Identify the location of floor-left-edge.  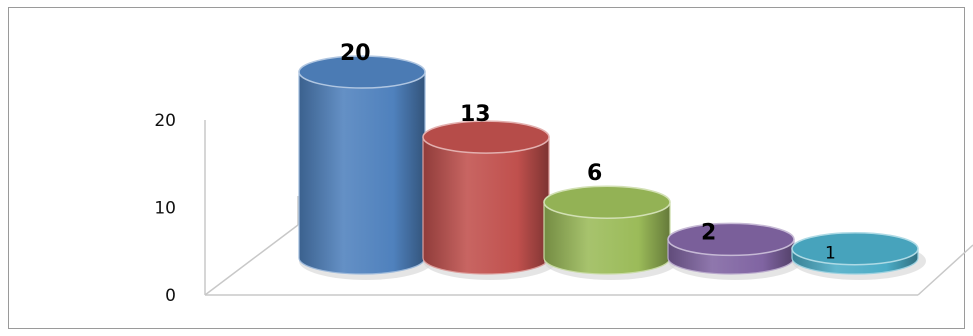
(251, 260).